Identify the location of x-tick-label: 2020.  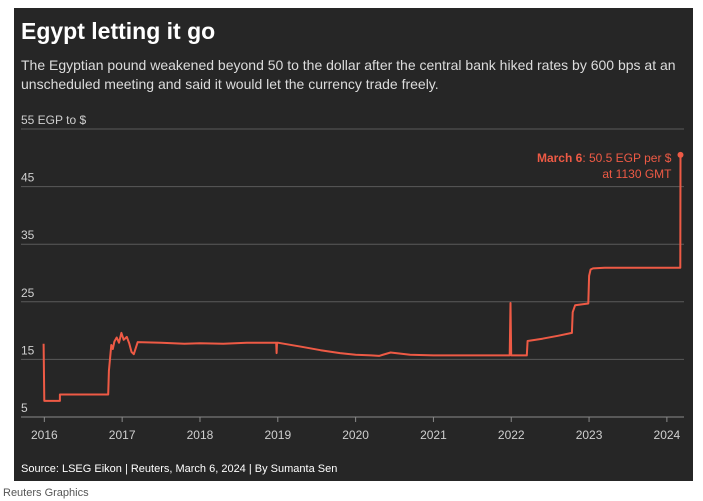
(355, 435).